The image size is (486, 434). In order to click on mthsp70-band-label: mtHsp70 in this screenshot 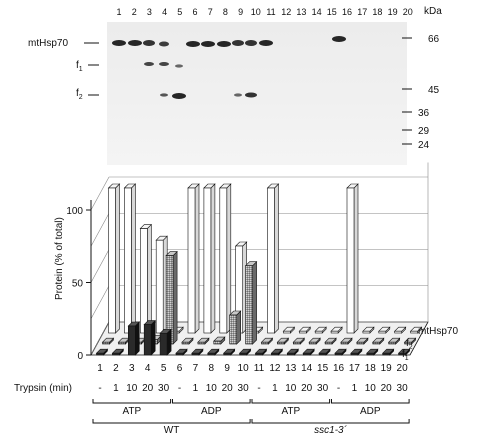, I will do `click(48, 43)`.